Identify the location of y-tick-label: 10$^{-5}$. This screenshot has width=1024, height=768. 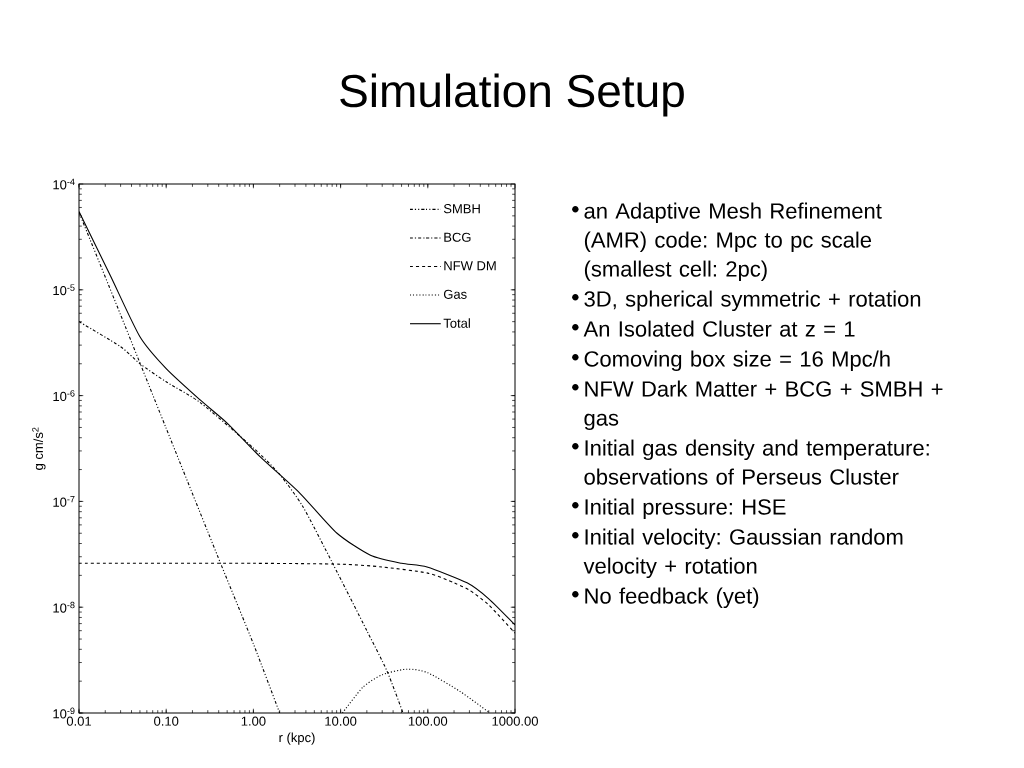
(64, 290).